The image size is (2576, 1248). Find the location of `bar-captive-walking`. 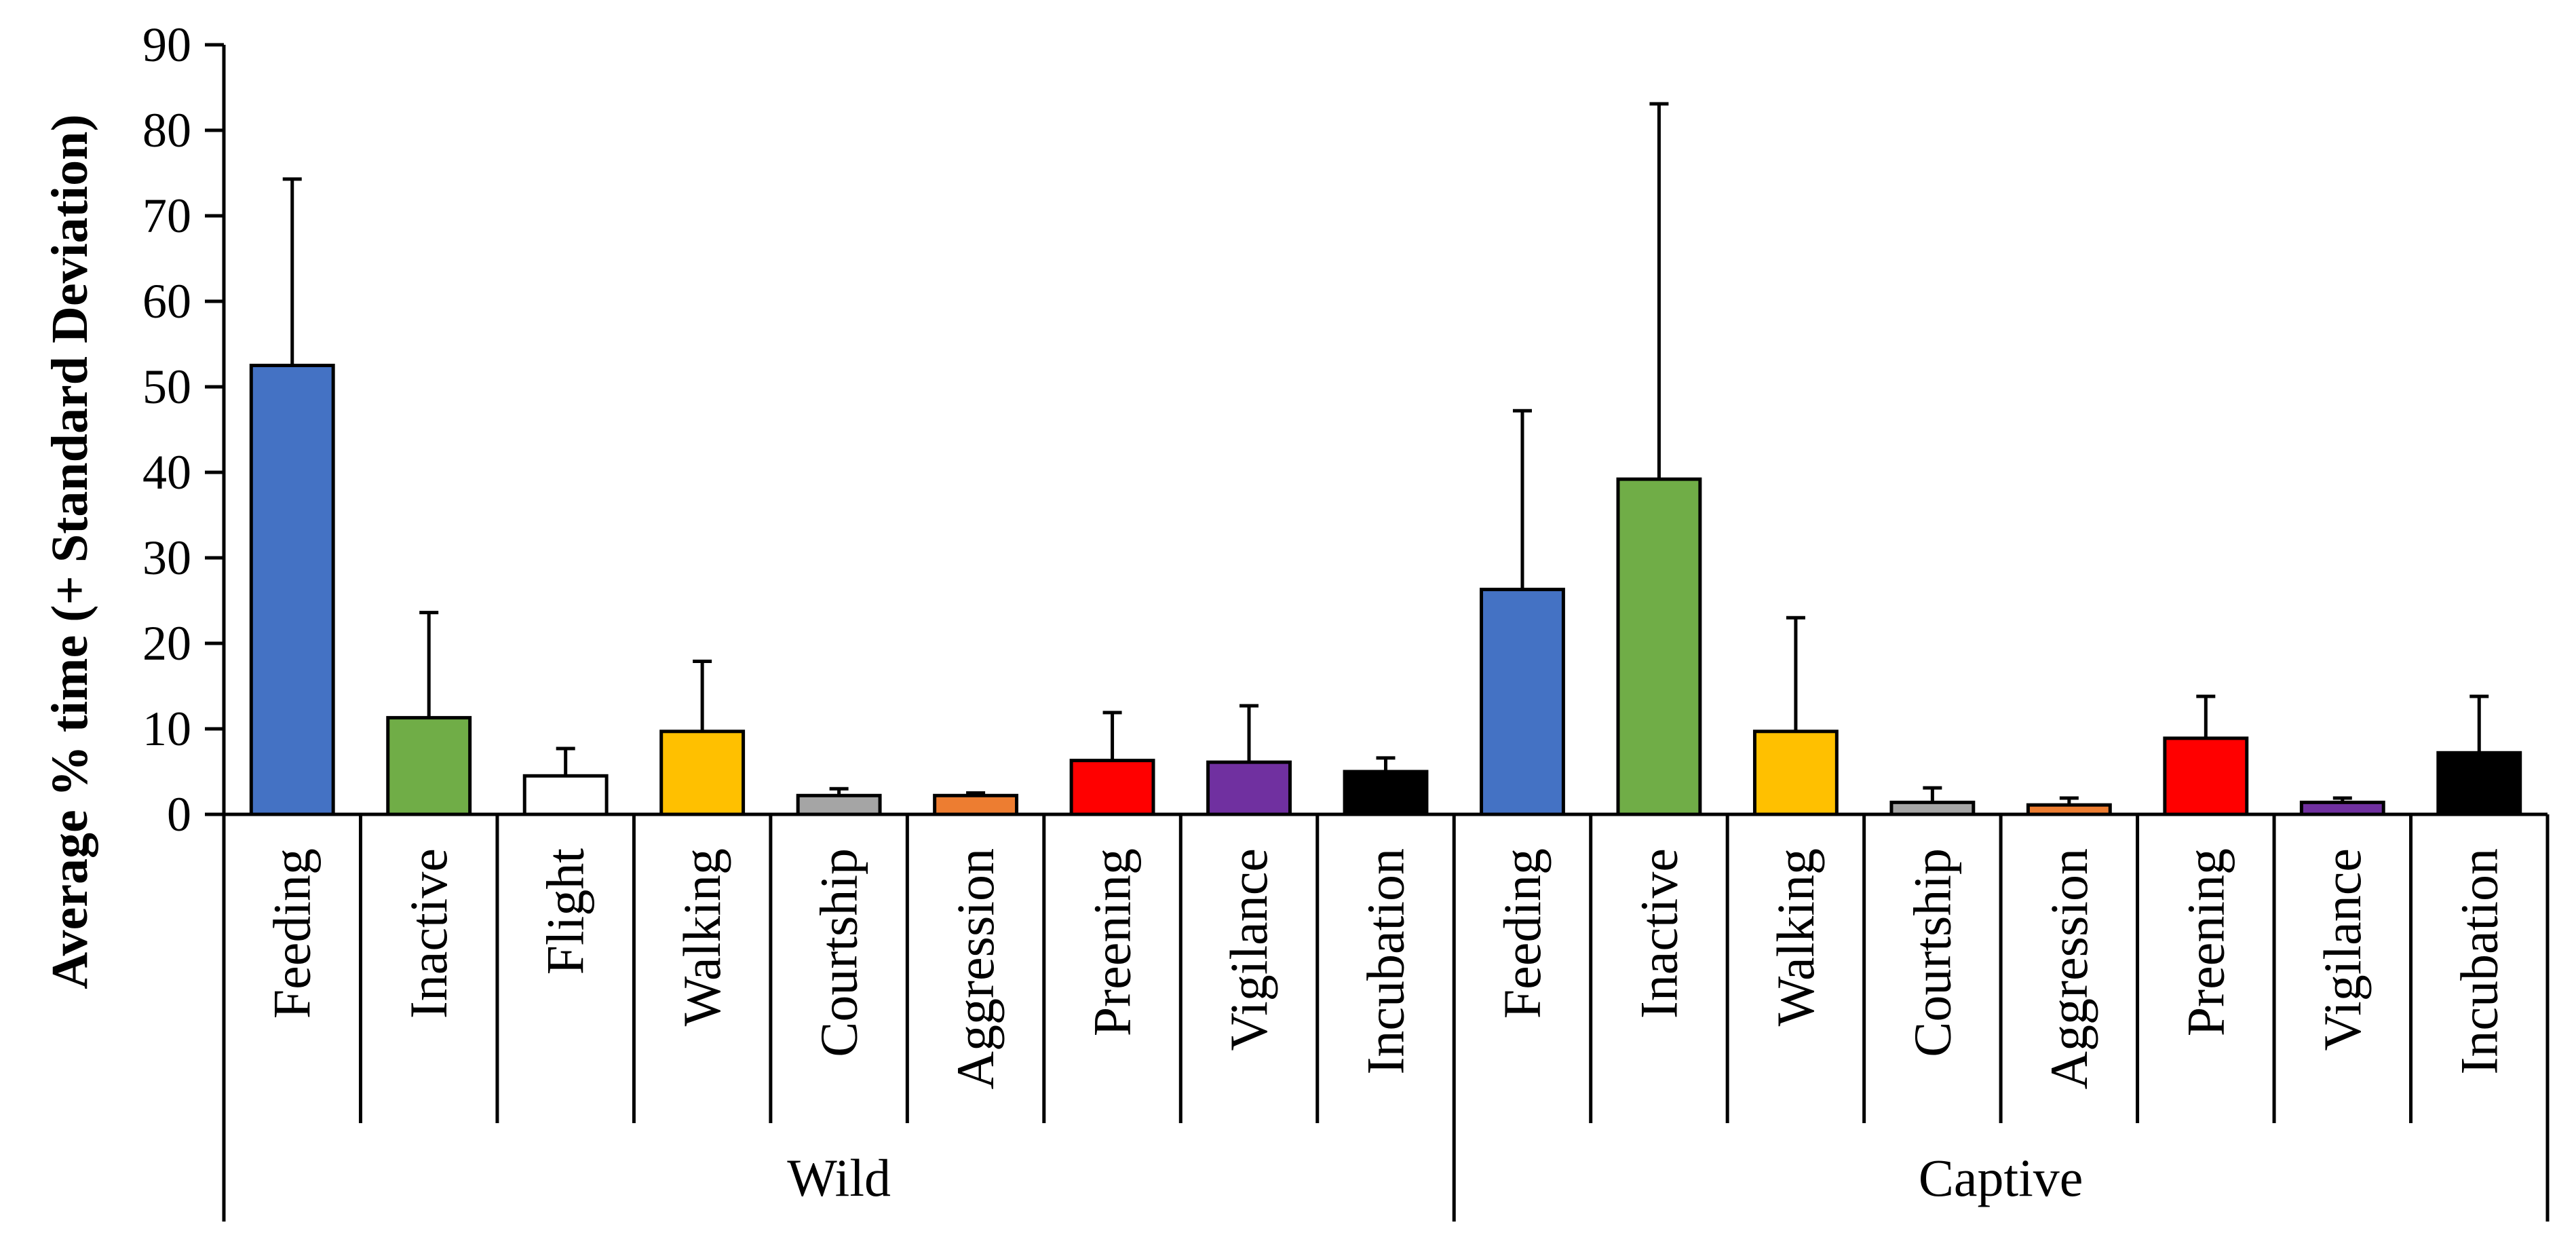

bar-captive-walking is located at coordinates (1795, 773).